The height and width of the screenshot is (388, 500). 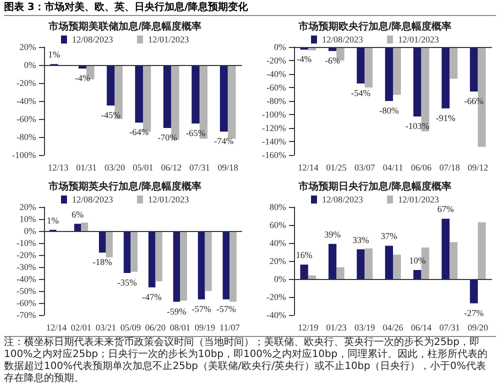 I want to click on data-label: -6%, so click(x=332, y=61).